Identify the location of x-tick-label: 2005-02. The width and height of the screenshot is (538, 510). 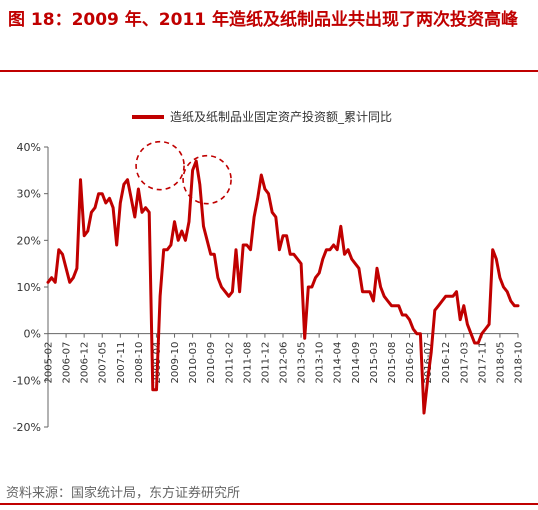
(49, 363).